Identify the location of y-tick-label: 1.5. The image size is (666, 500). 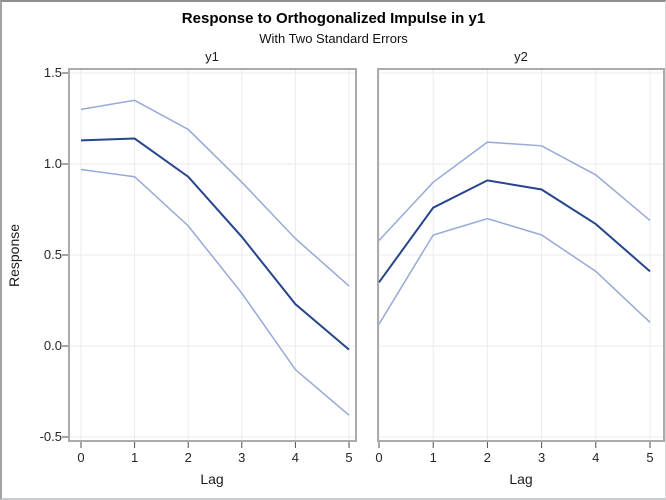
(52, 72).